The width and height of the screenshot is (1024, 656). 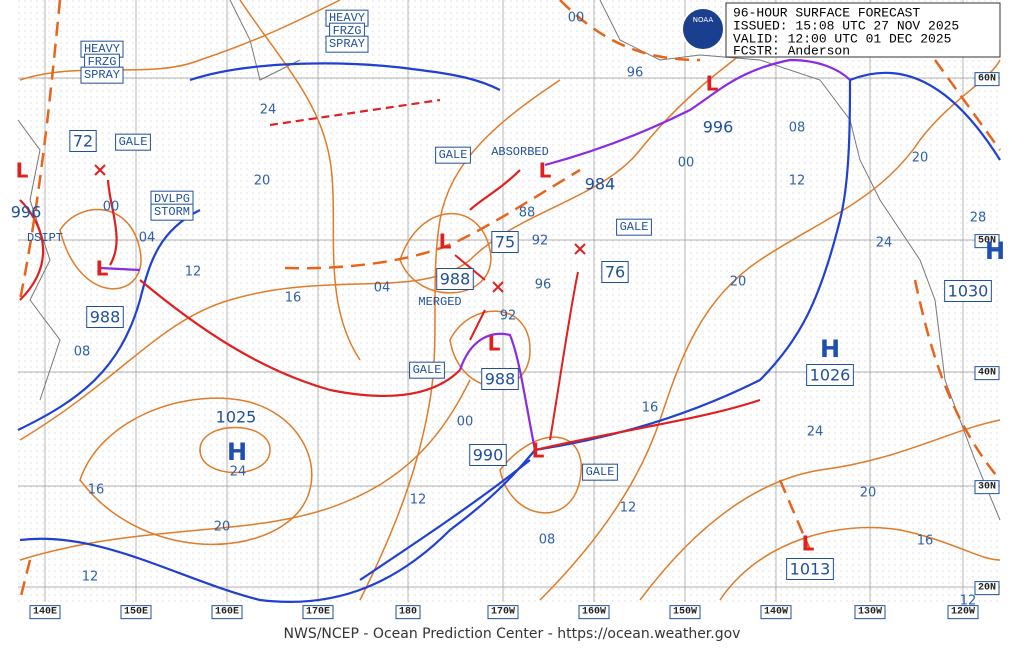 I want to click on high-pressure: 1030, so click(x=968, y=291).